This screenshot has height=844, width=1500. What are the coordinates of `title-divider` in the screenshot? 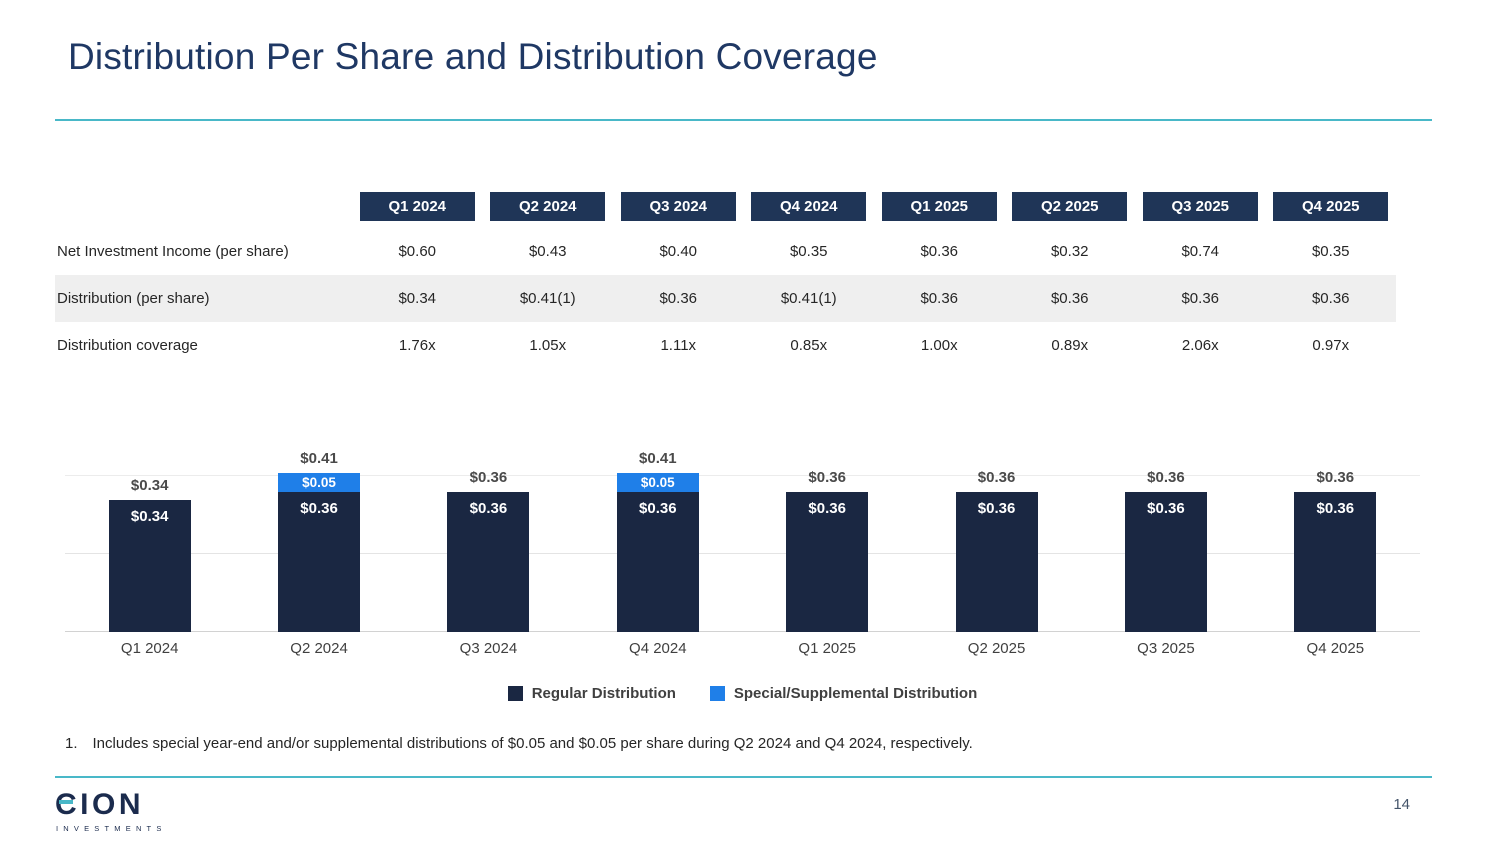 It's located at (743, 120).